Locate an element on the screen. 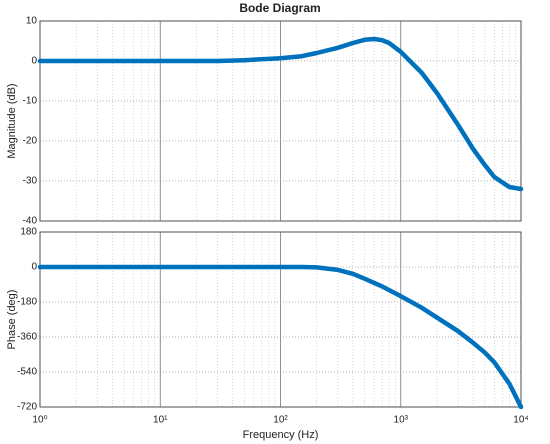 This screenshot has width=550, height=444. y-axis-label: Magnitude (dB) is located at coordinates (12, 120).